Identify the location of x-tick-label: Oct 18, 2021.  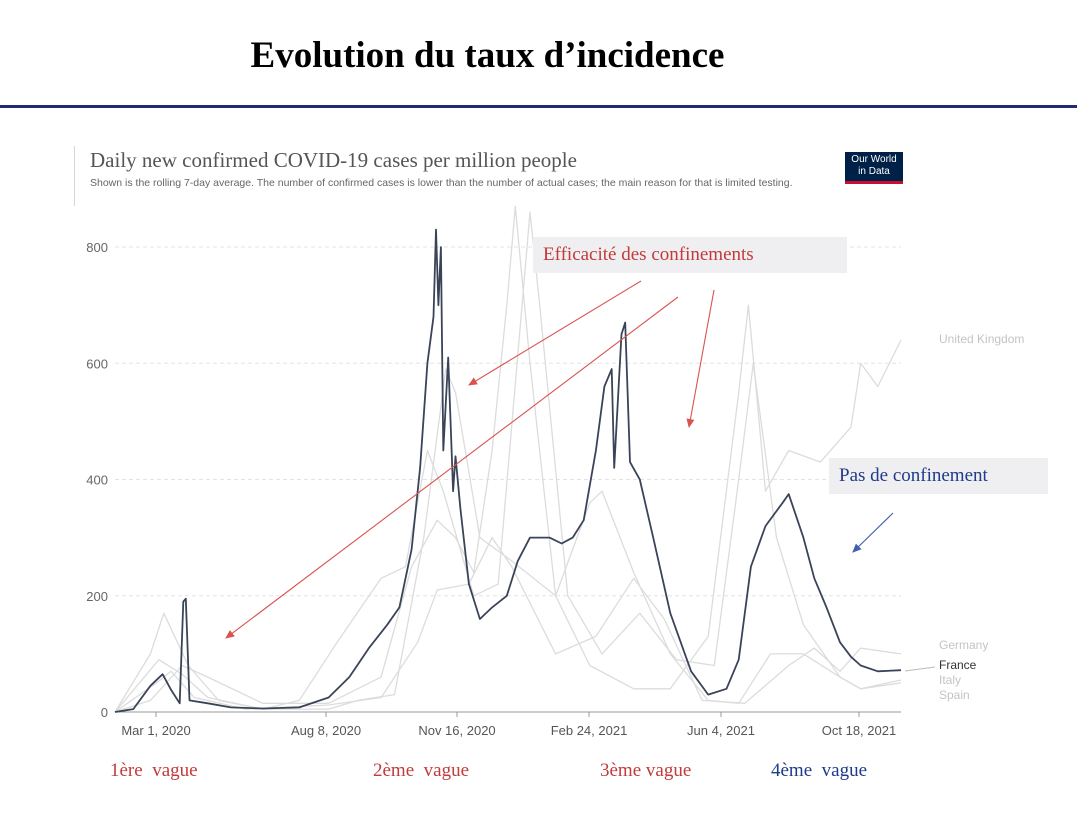
(859, 730).